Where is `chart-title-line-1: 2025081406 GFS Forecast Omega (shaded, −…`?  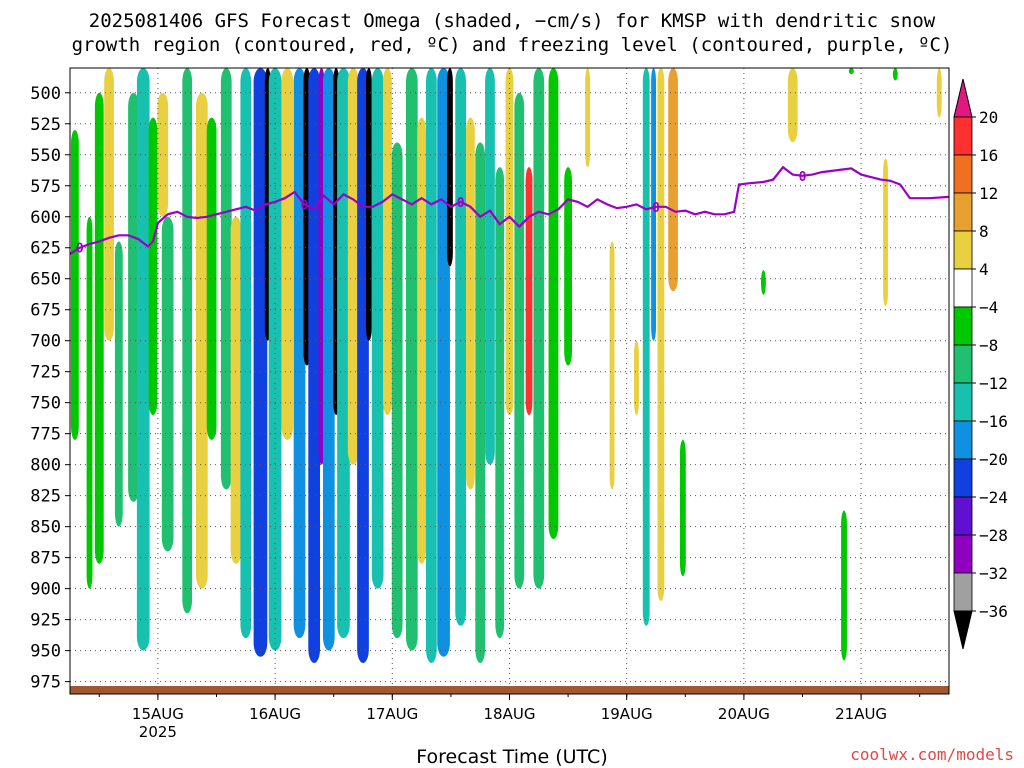
chart-title-line-1: 2025081406 GFS Forecast Omega (shaded, −… is located at coordinates (512, 21).